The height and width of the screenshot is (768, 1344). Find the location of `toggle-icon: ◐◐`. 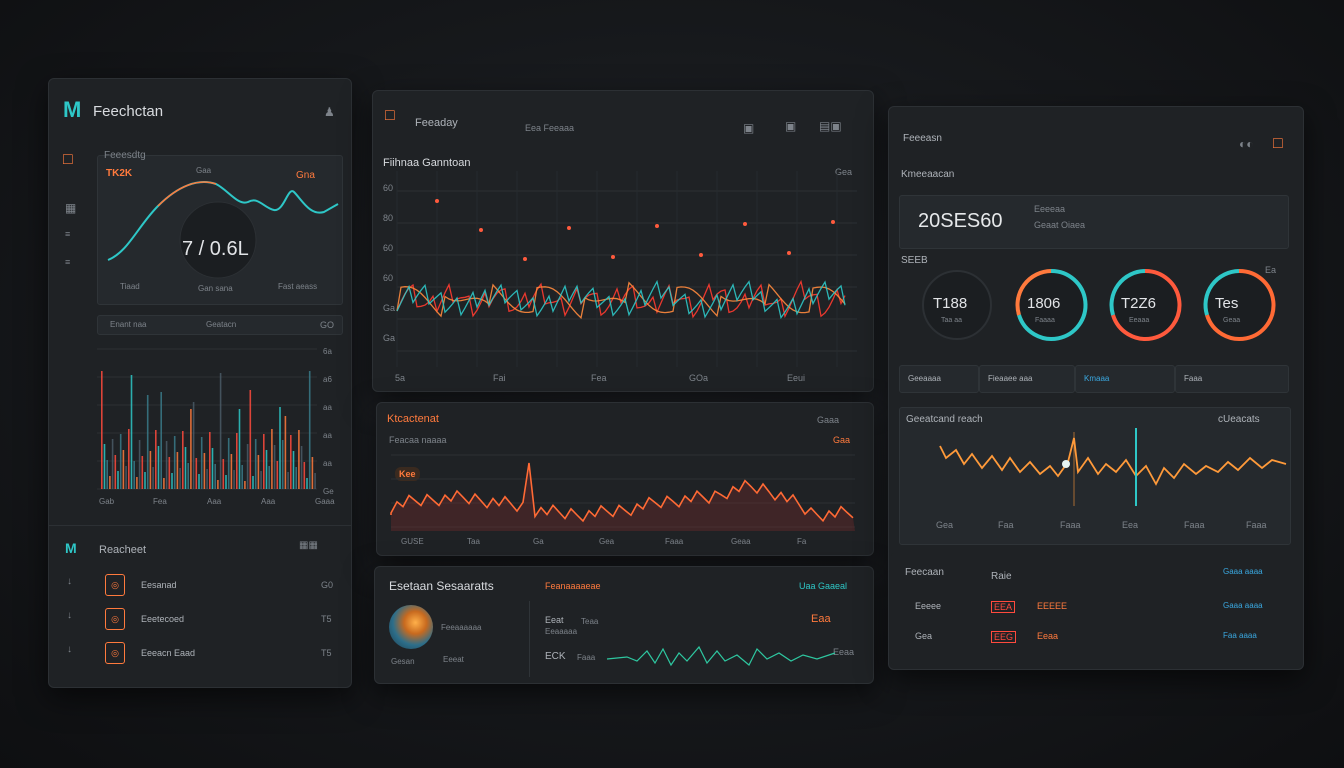

toggle-icon: ◐◐ is located at coordinates (1246, 144).